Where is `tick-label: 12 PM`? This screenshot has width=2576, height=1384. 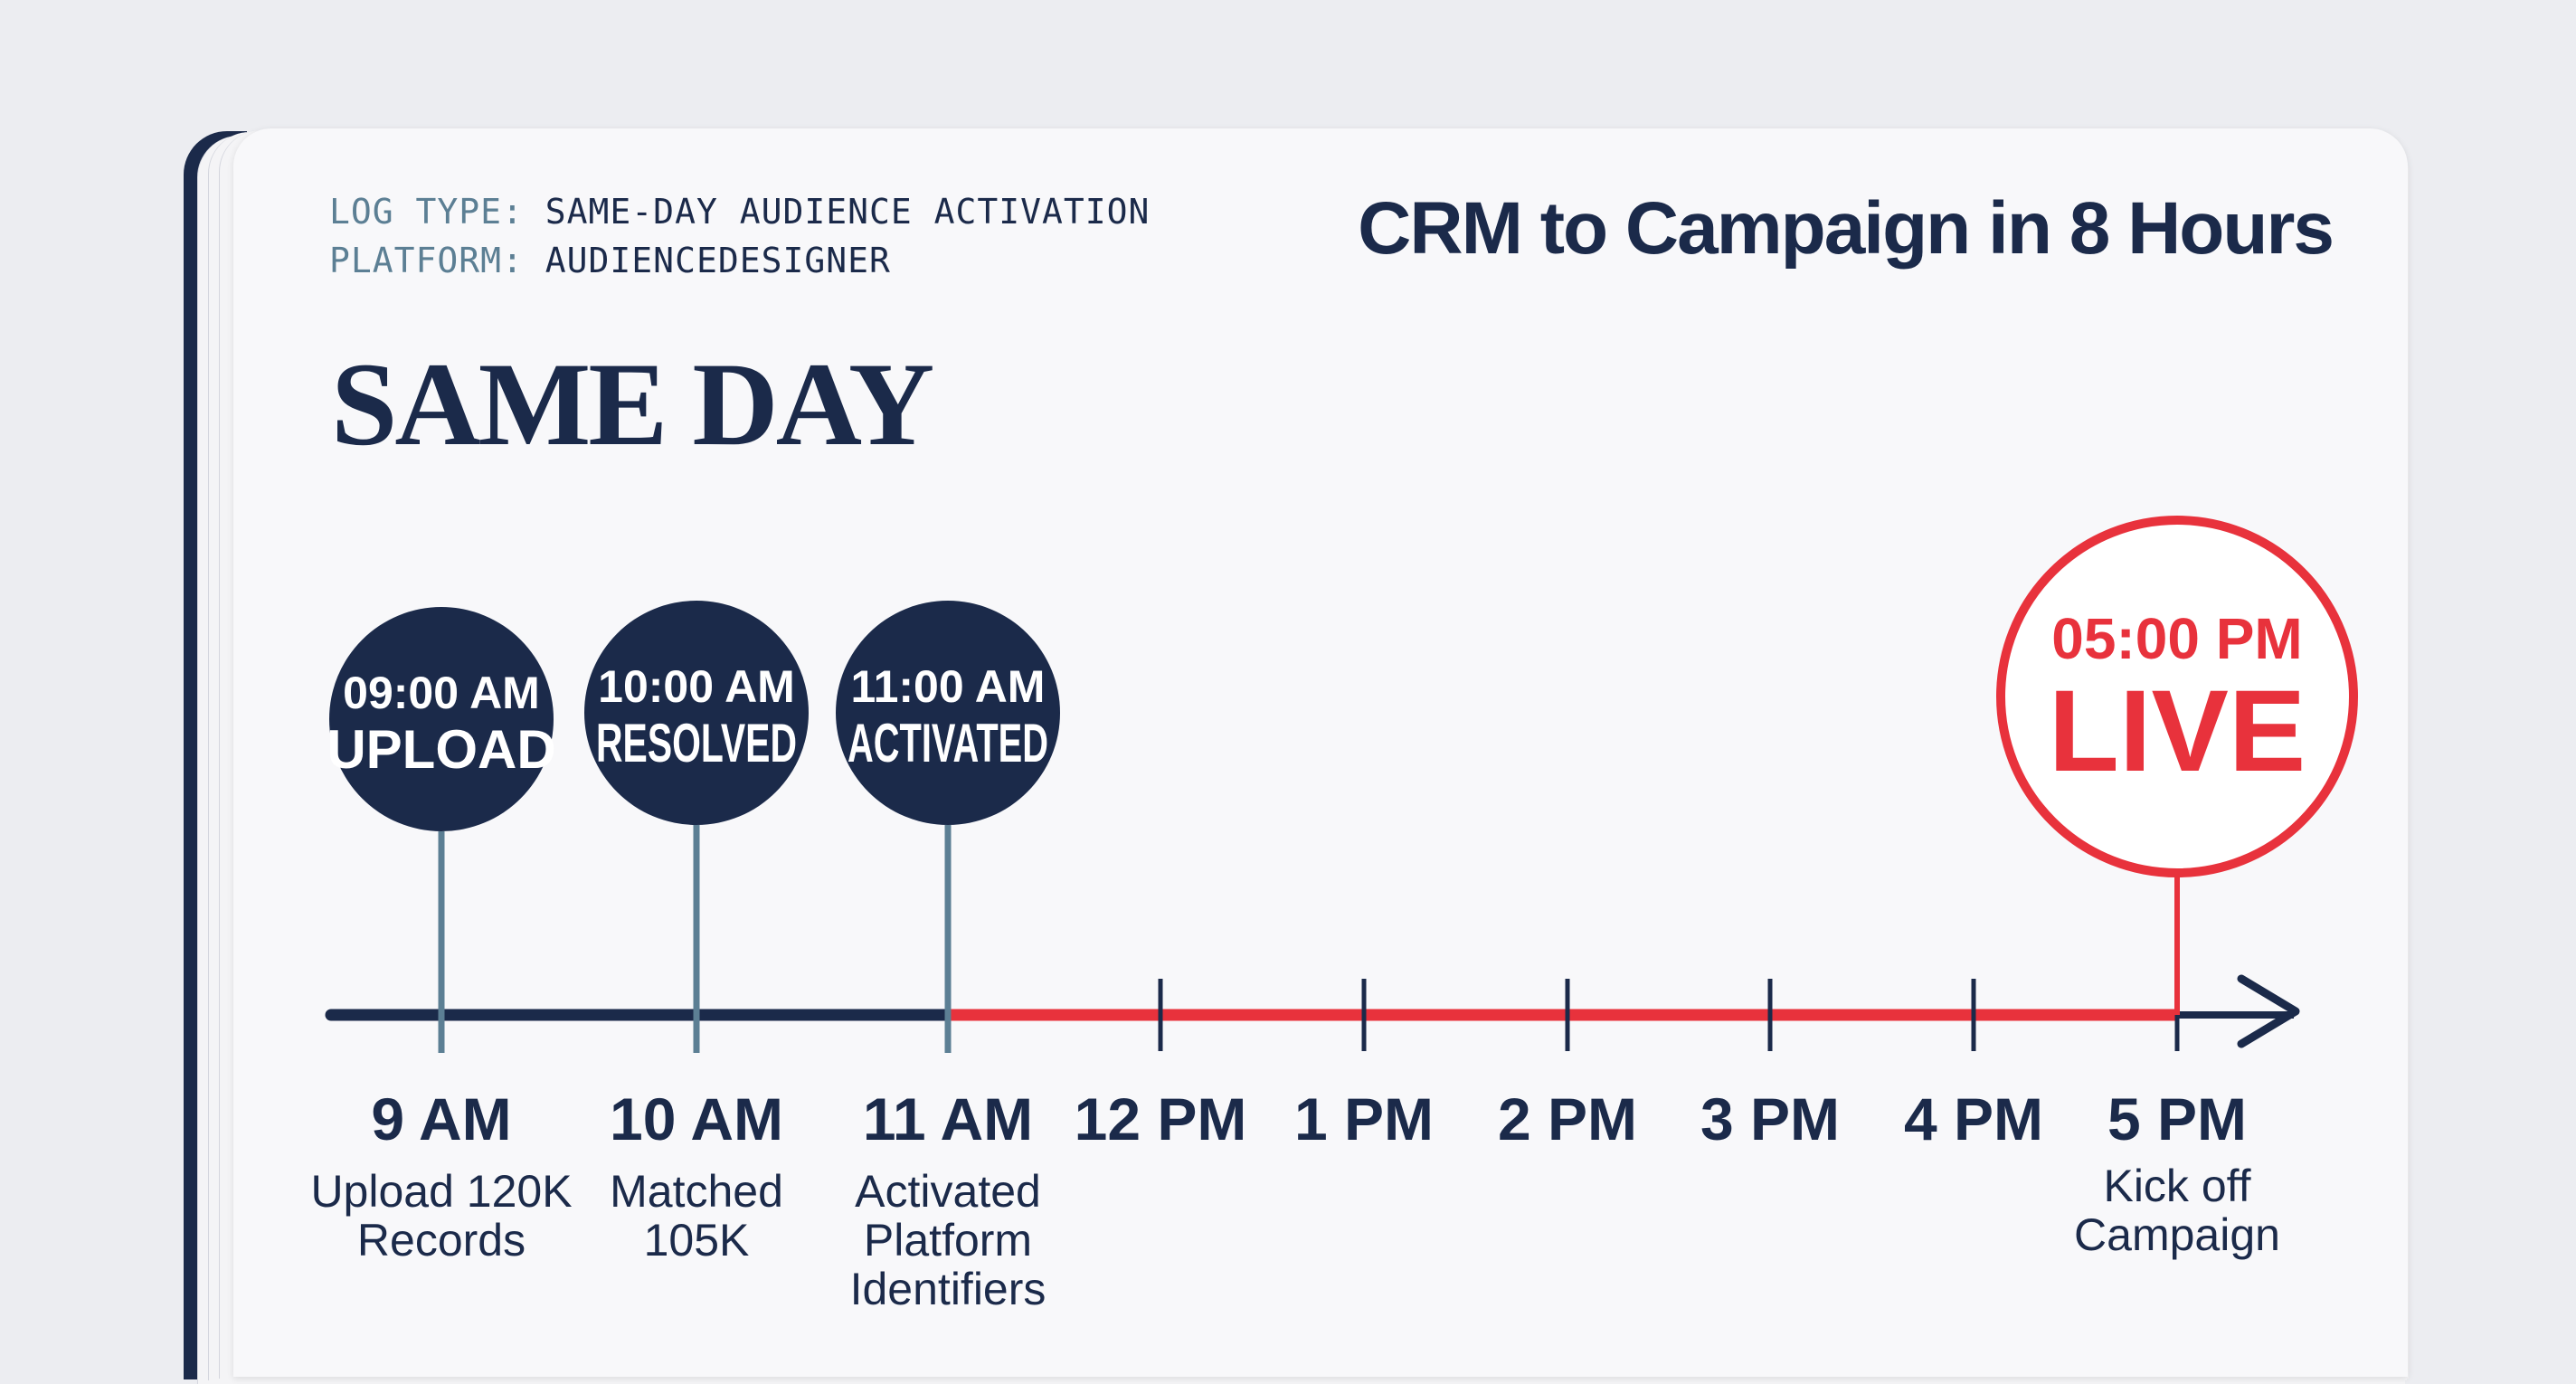 tick-label: 12 PM is located at coordinates (1161, 1118).